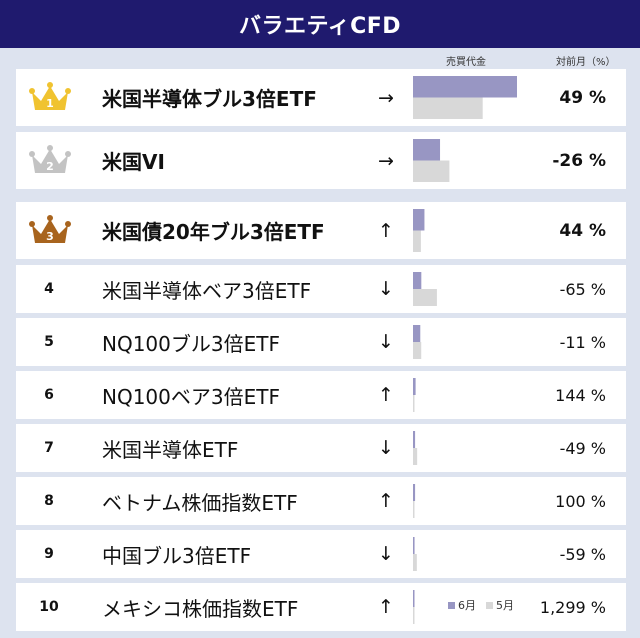 This screenshot has height=638, width=640. I want to click on rank-cell: 5, so click(49, 342).